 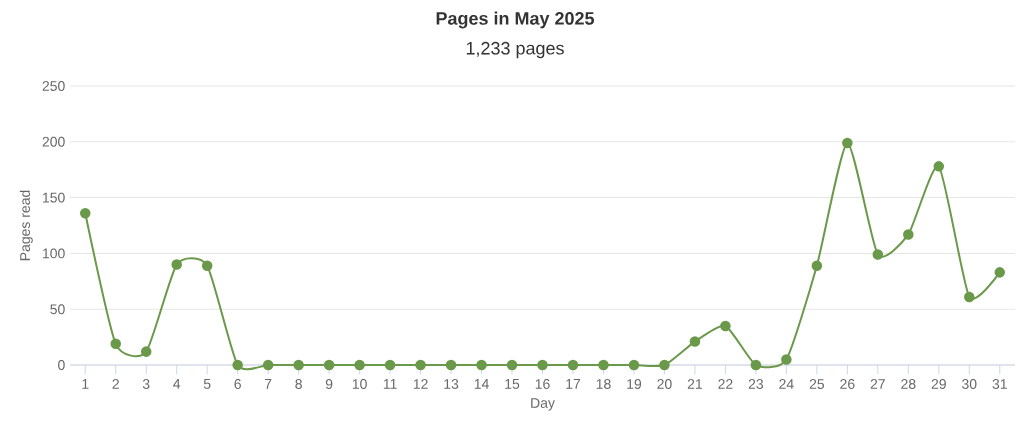 What do you see at coordinates (817, 384) in the screenshot?
I see `x-tick-label: 25` at bounding box center [817, 384].